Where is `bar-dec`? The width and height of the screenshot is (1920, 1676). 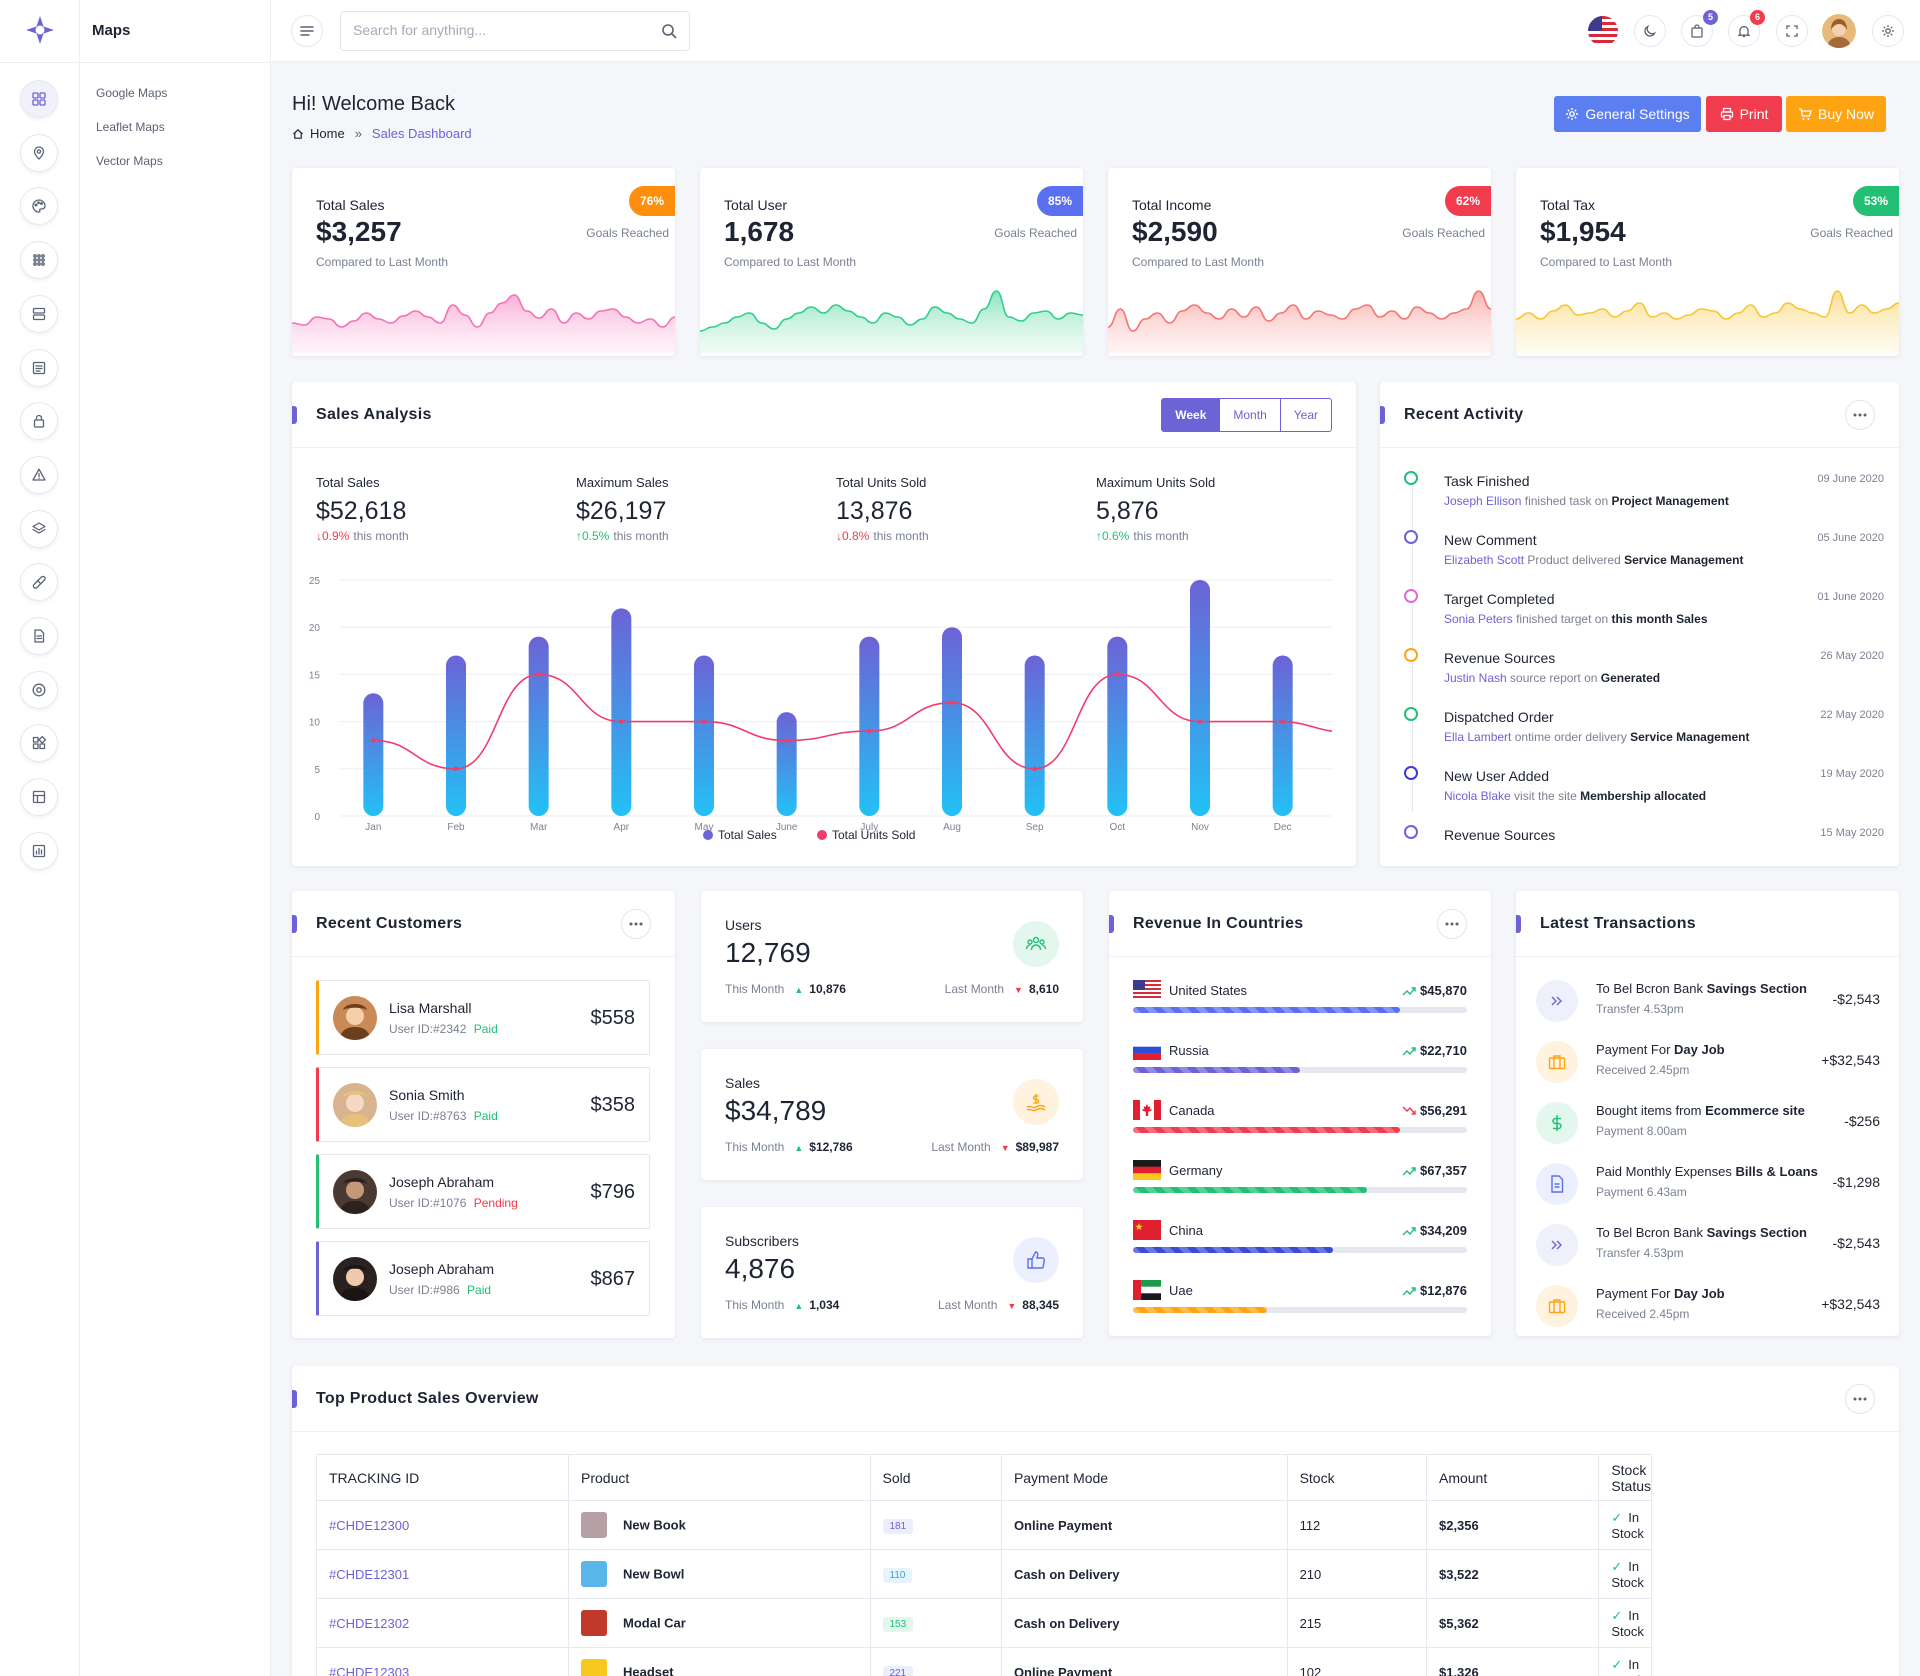
bar-dec is located at coordinates (1282, 735).